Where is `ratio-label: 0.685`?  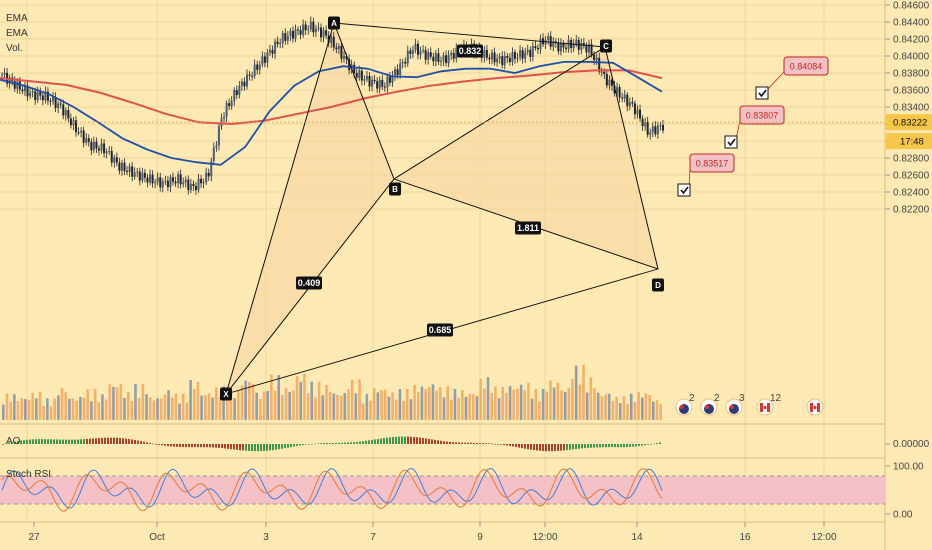 ratio-label: 0.685 is located at coordinates (440, 330).